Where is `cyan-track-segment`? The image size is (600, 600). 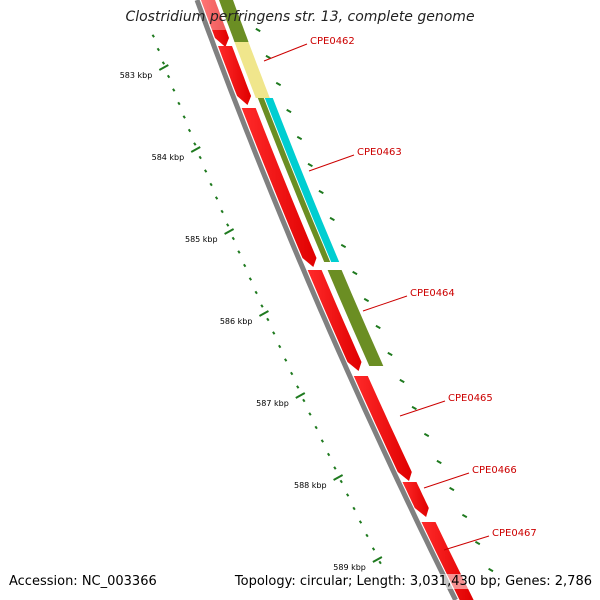
cyan-track-segment is located at coordinates (302, 180).